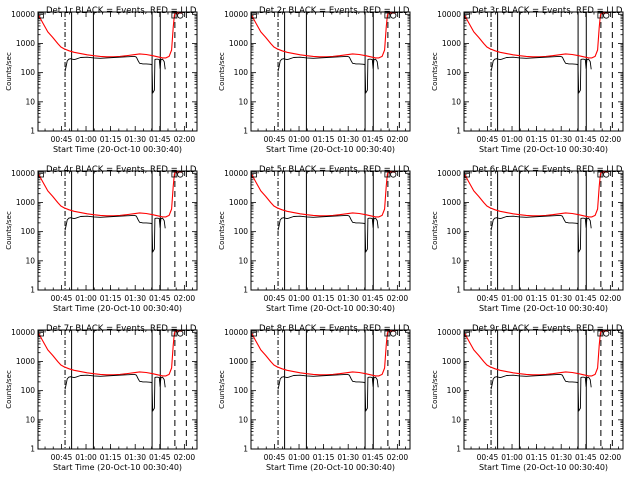 Image resolution: width=640 pixels, height=480 pixels. Describe the element at coordinates (121, 329) in the screenshot. I see `chart-title: Det 7r BLACK = Events, RED = LLD` at that location.